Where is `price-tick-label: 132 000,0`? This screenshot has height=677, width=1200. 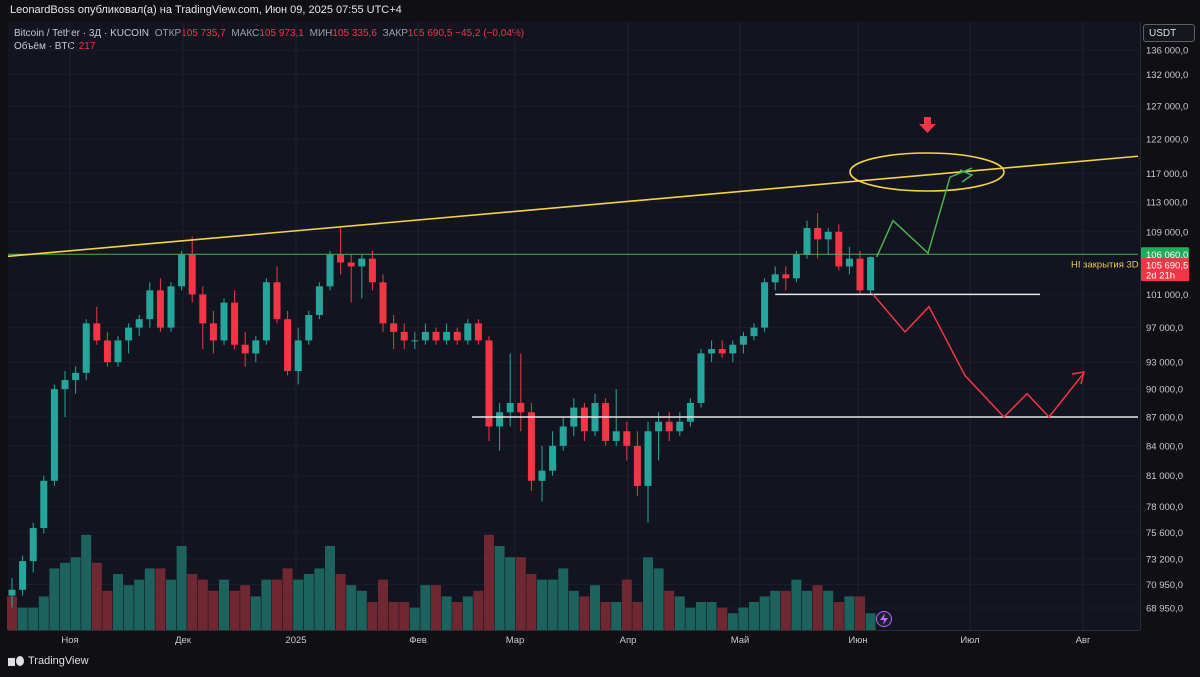
price-tick-label: 132 000,0 is located at coordinates (1167, 75).